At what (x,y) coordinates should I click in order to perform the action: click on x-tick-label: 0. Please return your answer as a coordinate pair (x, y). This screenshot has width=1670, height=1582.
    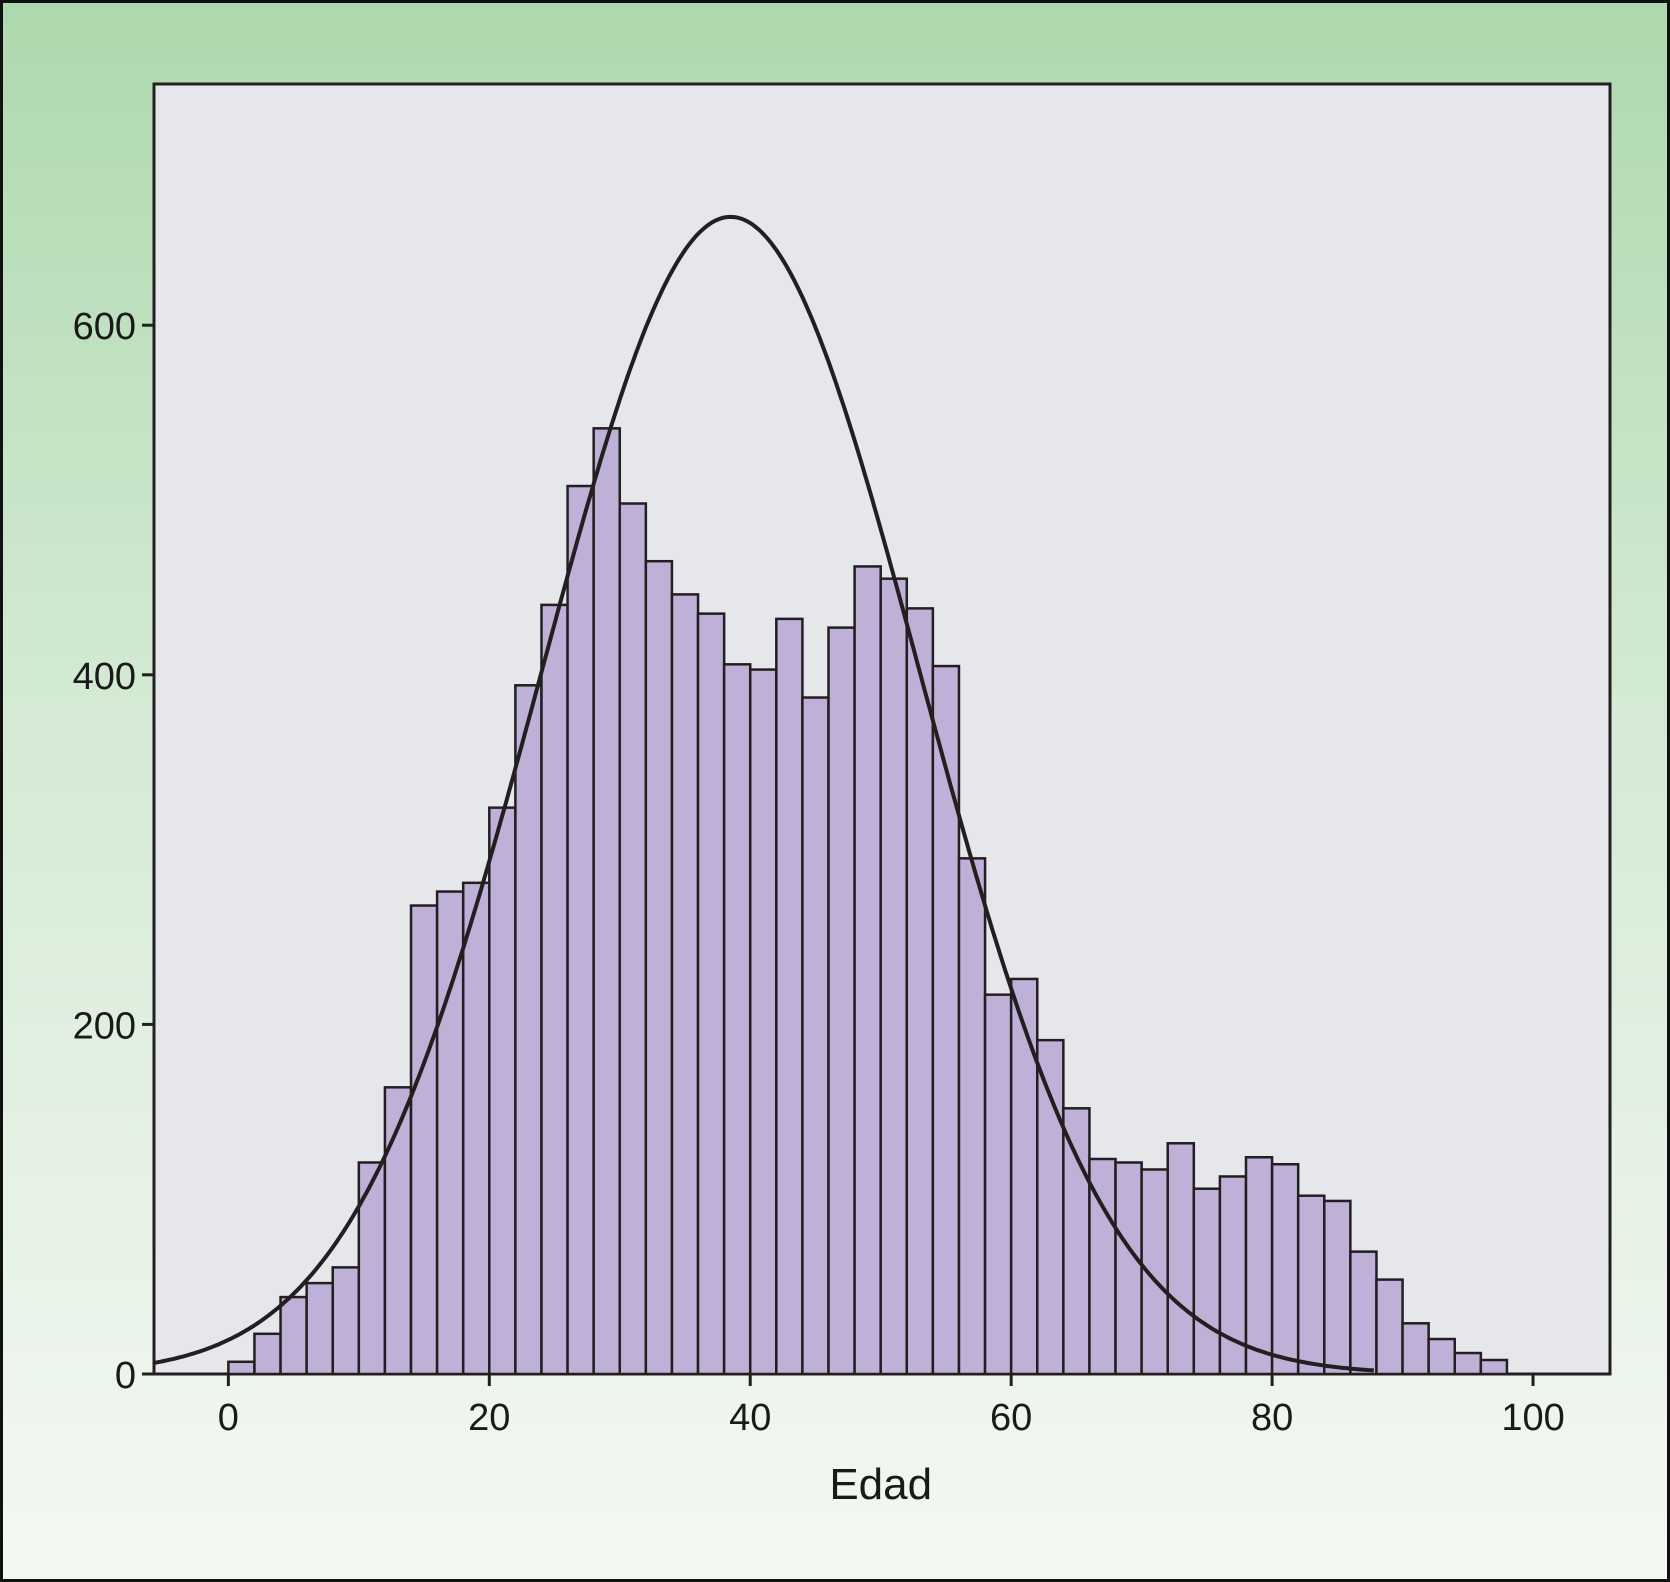
    Looking at the image, I should click on (228, 1418).